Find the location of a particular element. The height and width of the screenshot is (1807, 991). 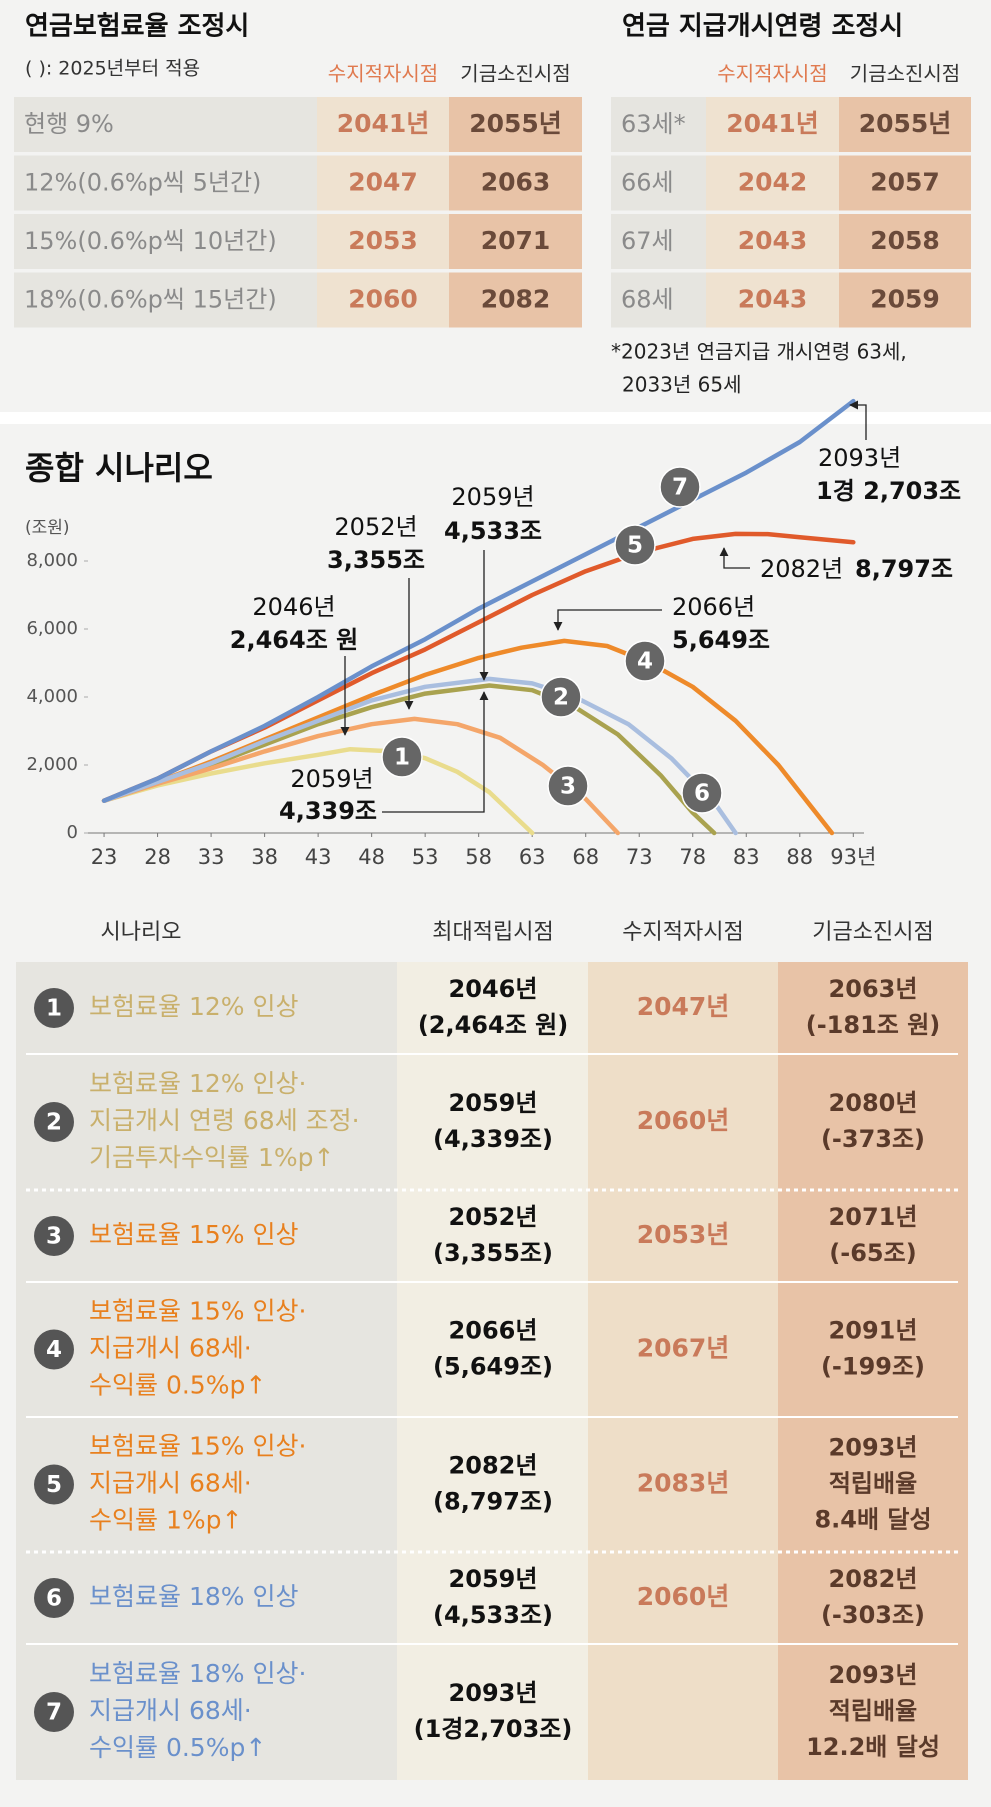

table-value: 2060 is located at coordinates (383, 299).